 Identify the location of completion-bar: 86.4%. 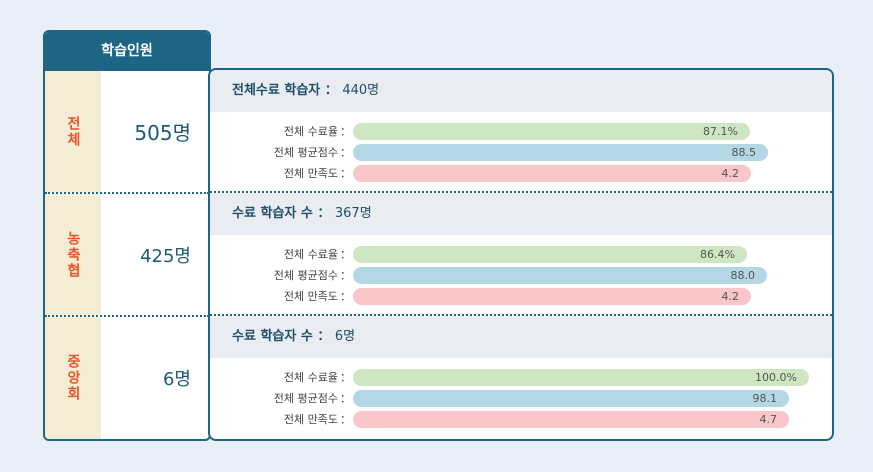
(550, 254).